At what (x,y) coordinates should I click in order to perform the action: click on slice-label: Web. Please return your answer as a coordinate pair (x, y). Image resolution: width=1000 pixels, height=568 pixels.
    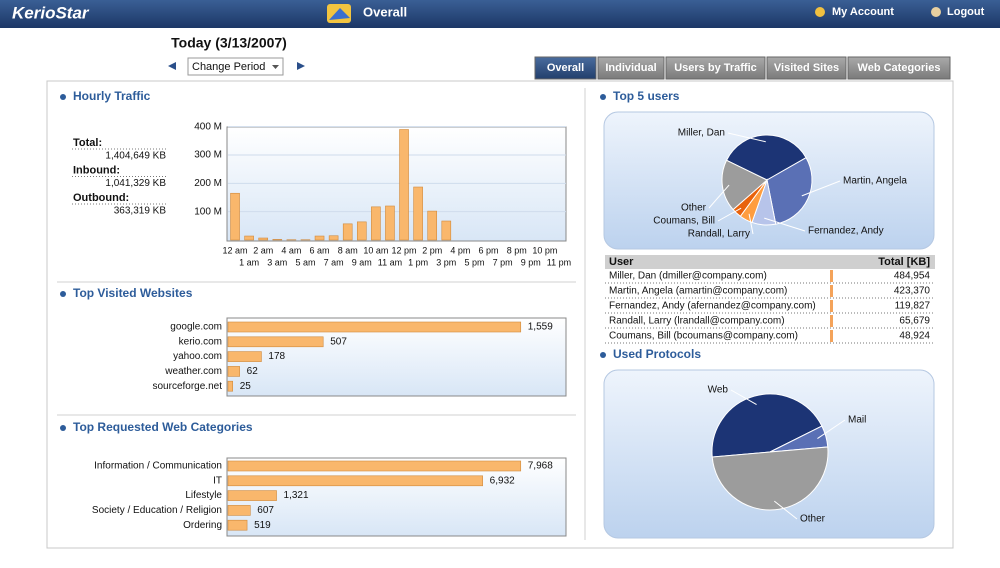
    Looking at the image, I should click on (718, 390).